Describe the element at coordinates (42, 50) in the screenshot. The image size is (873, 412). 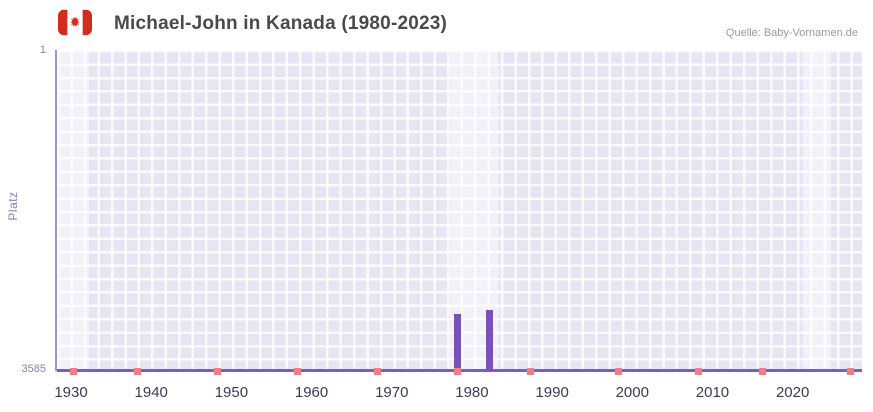
I see `y-axis-top-label: 1` at that location.